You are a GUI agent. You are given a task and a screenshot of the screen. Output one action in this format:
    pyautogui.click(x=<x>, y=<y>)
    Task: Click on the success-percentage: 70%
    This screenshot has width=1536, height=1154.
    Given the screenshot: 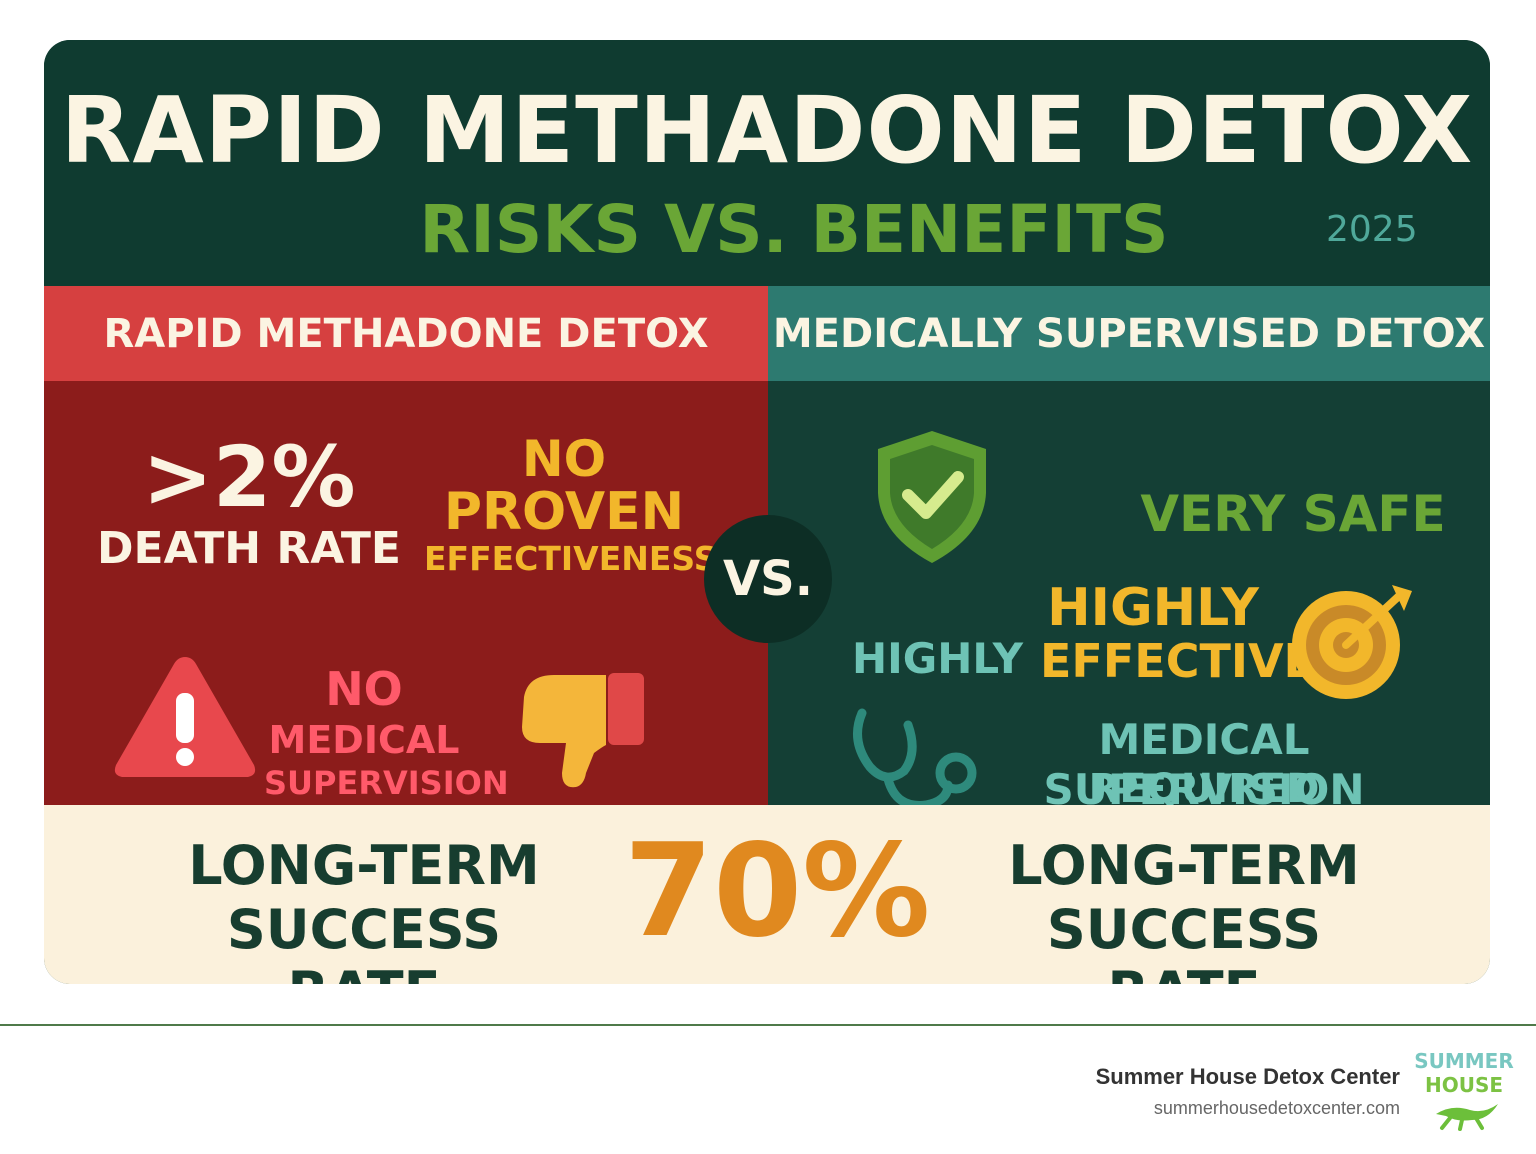 What is the action you would take?
    pyautogui.click(x=777, y=891)
    